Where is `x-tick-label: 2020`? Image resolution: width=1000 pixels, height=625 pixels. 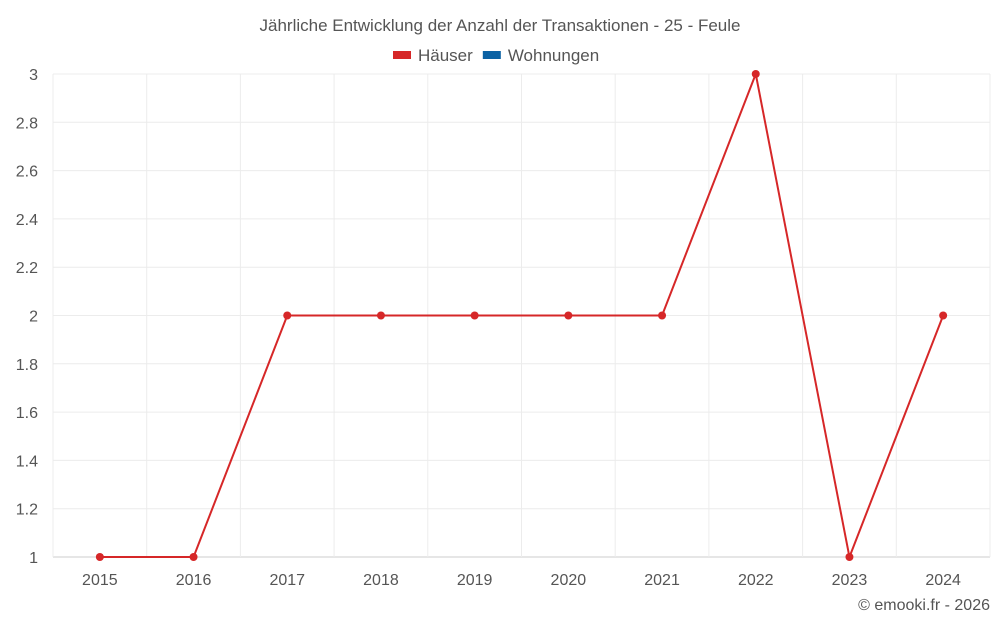
x-tick-label: 2020 is located at coordinates (569, 580).